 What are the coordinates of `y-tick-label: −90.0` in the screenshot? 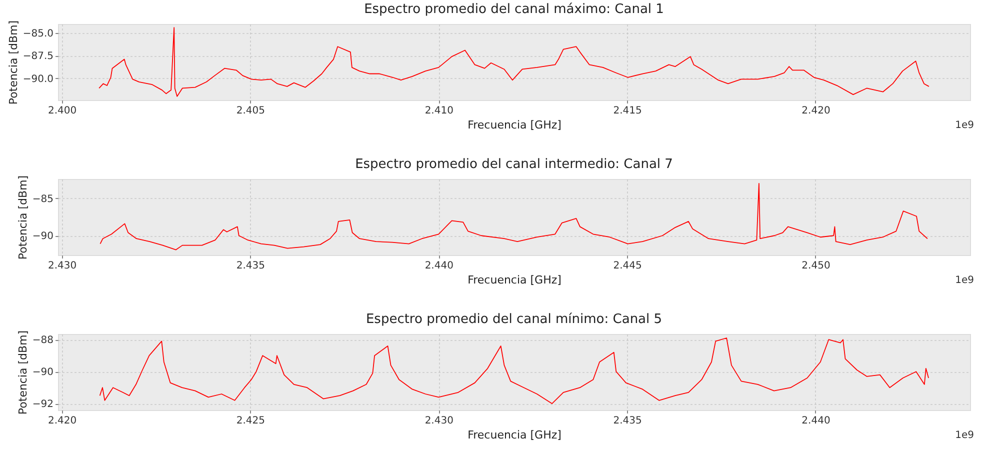 It's located at (38, 79).